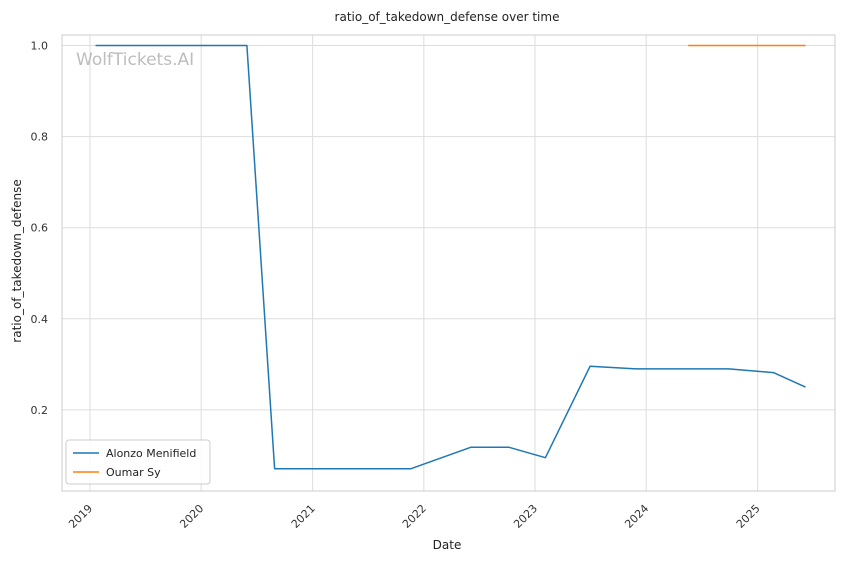 This screenshot has height=561, width=844. Describe the element at coordinates (17, 260) in the screenshot. I see `y-axis-title: ratio_of_takedown_defense` at that location.